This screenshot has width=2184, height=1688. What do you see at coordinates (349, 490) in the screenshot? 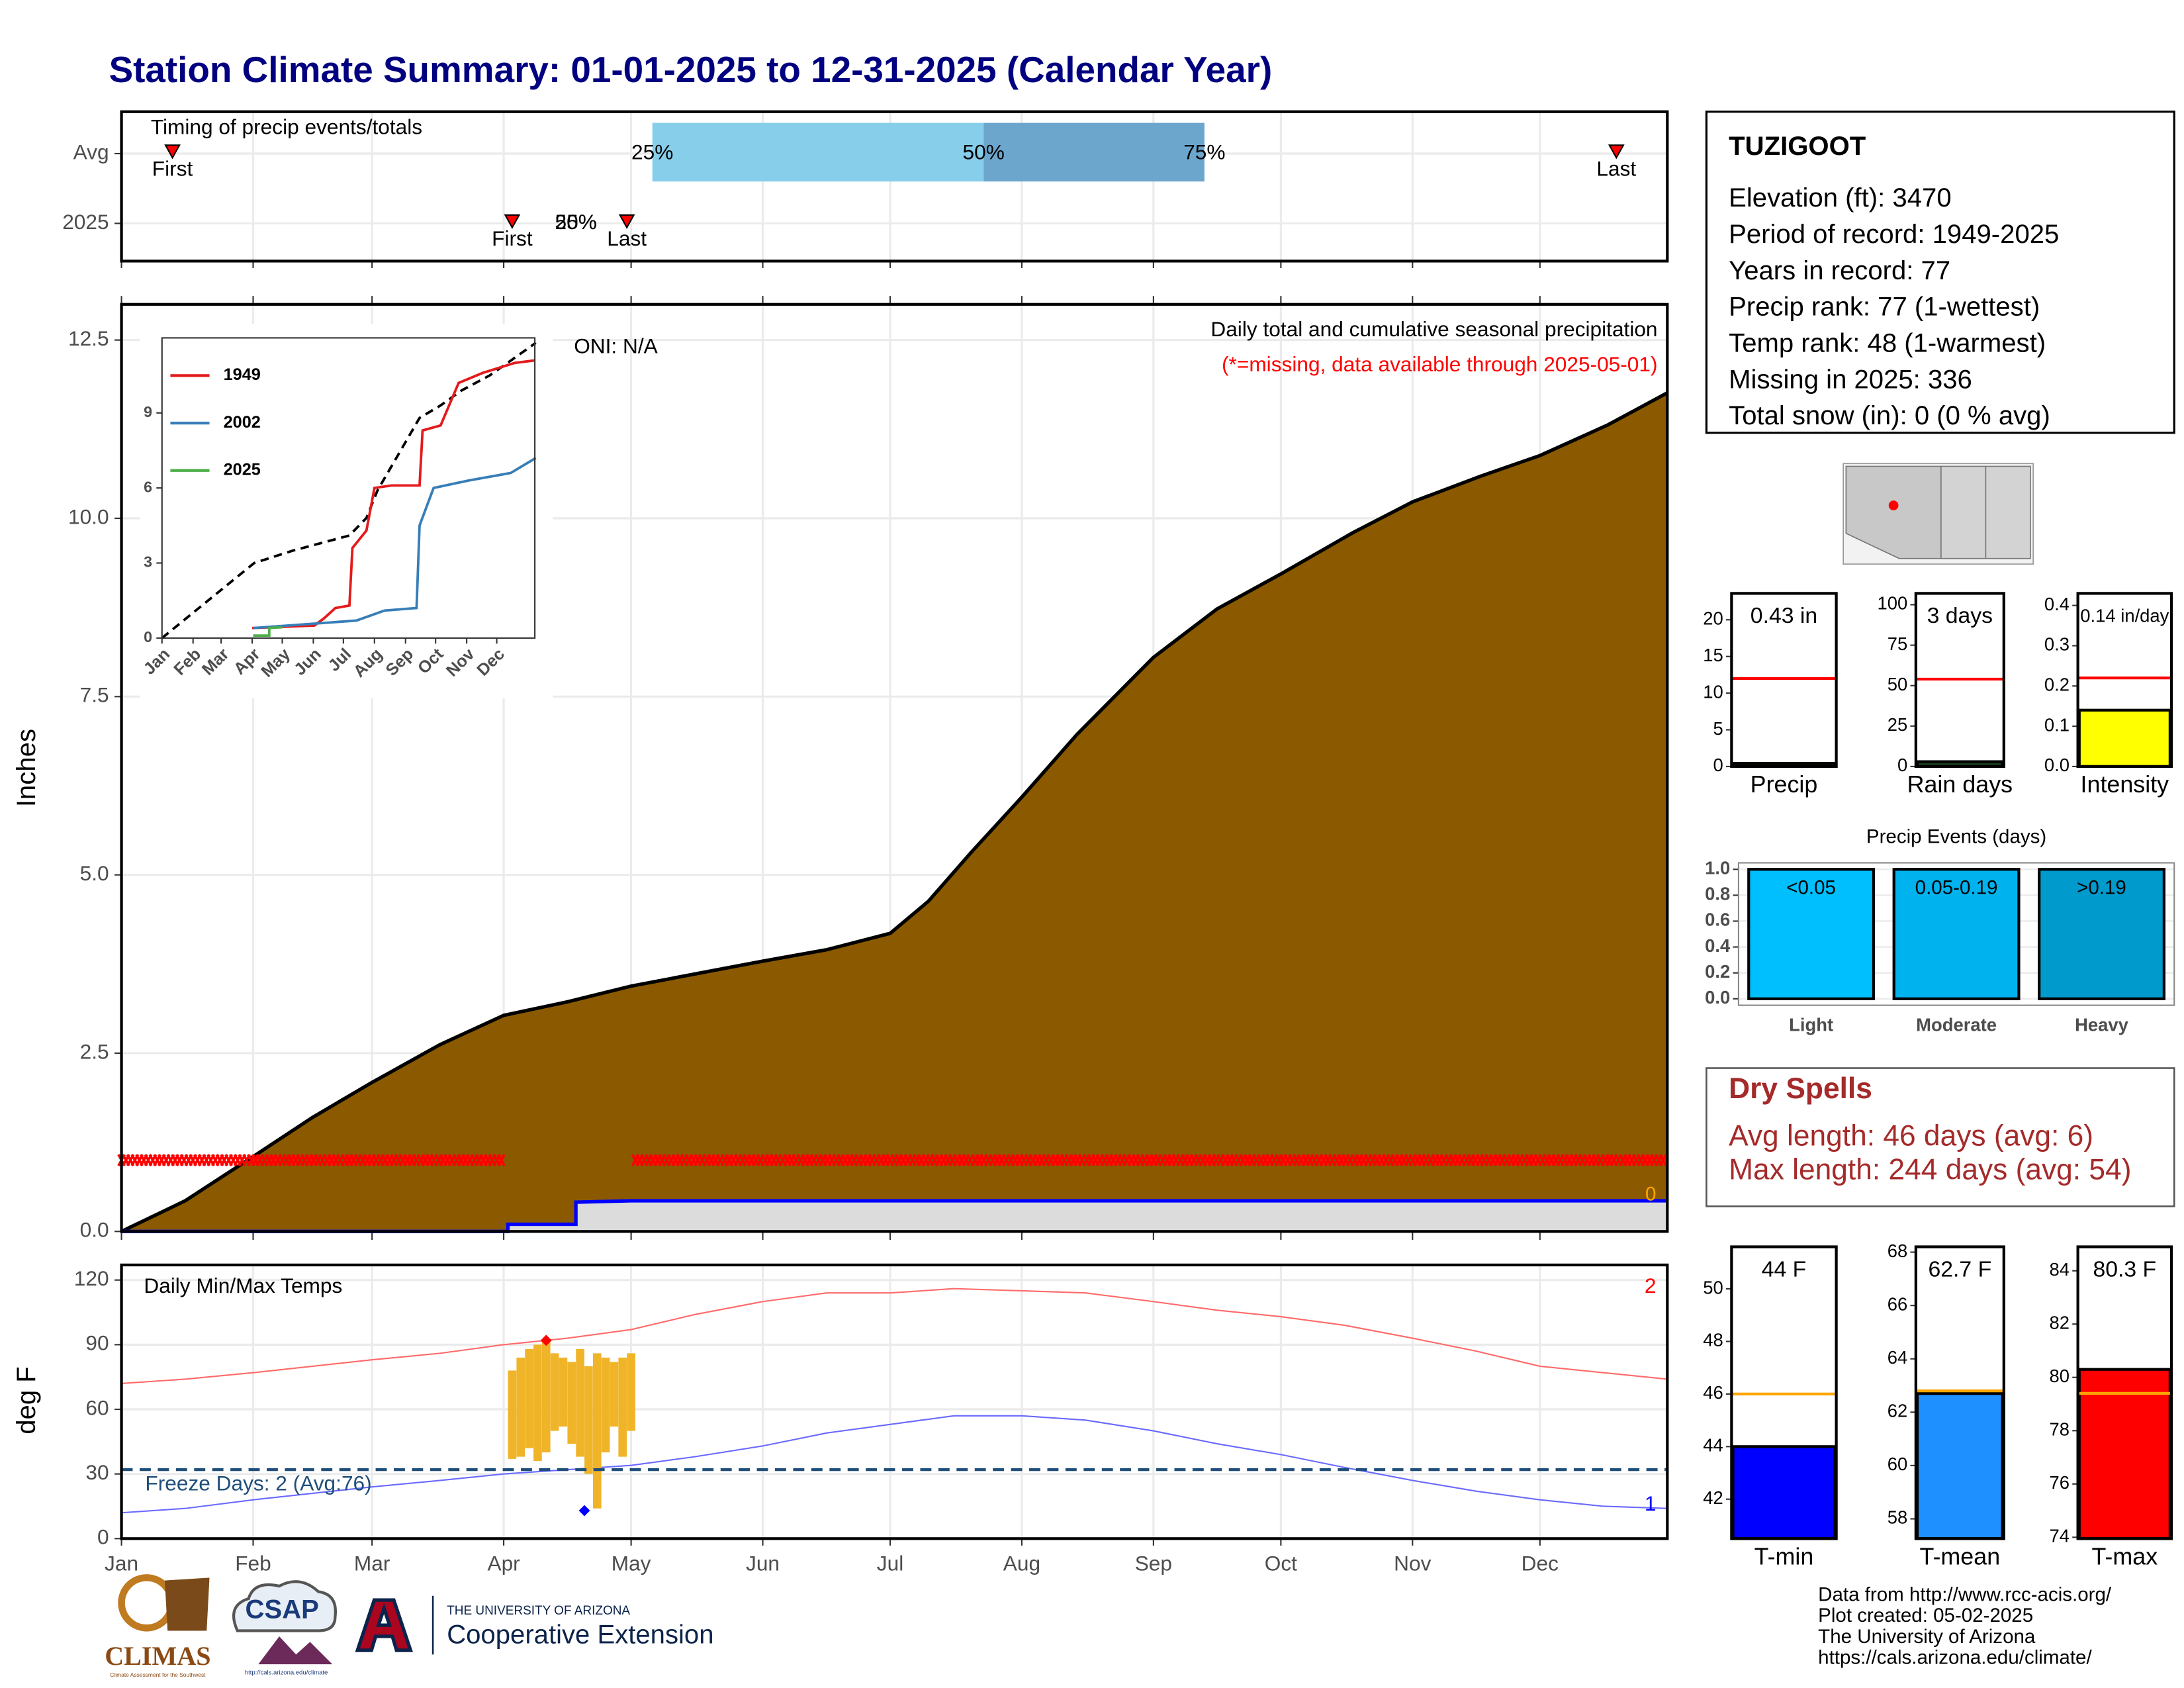
I see `average-line` at bounding box center [349, 490].